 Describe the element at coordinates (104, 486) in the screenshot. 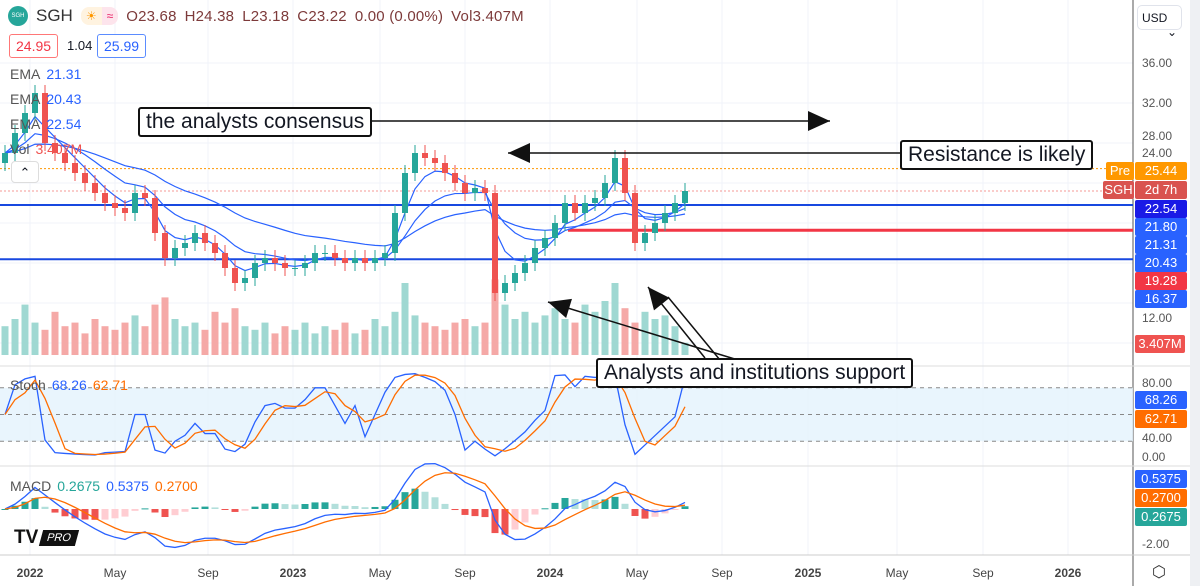

I see `macd-legend: MACD 0.2675 0.5375 0.2700` at that location.